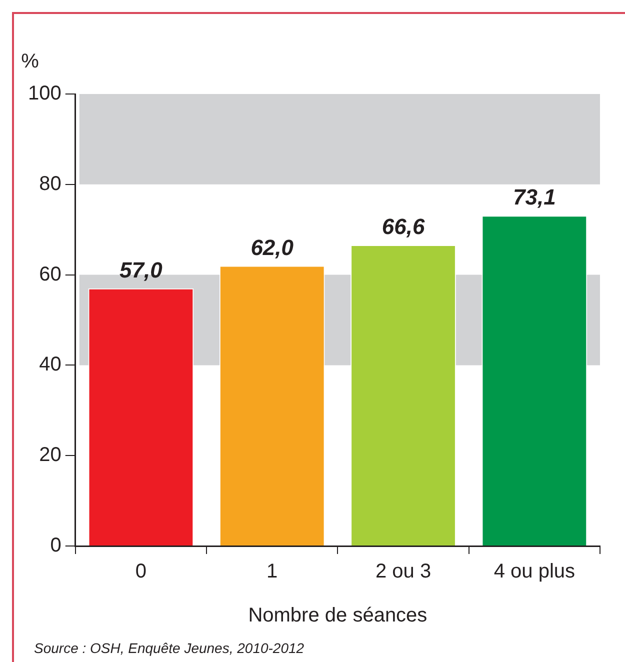 This screenshot has width=625, height=662. What do you see at coordinates (338, 615) in the screenshot?
I see `x-axis-title: Nombre de séances` at bounding box center [338, 615].